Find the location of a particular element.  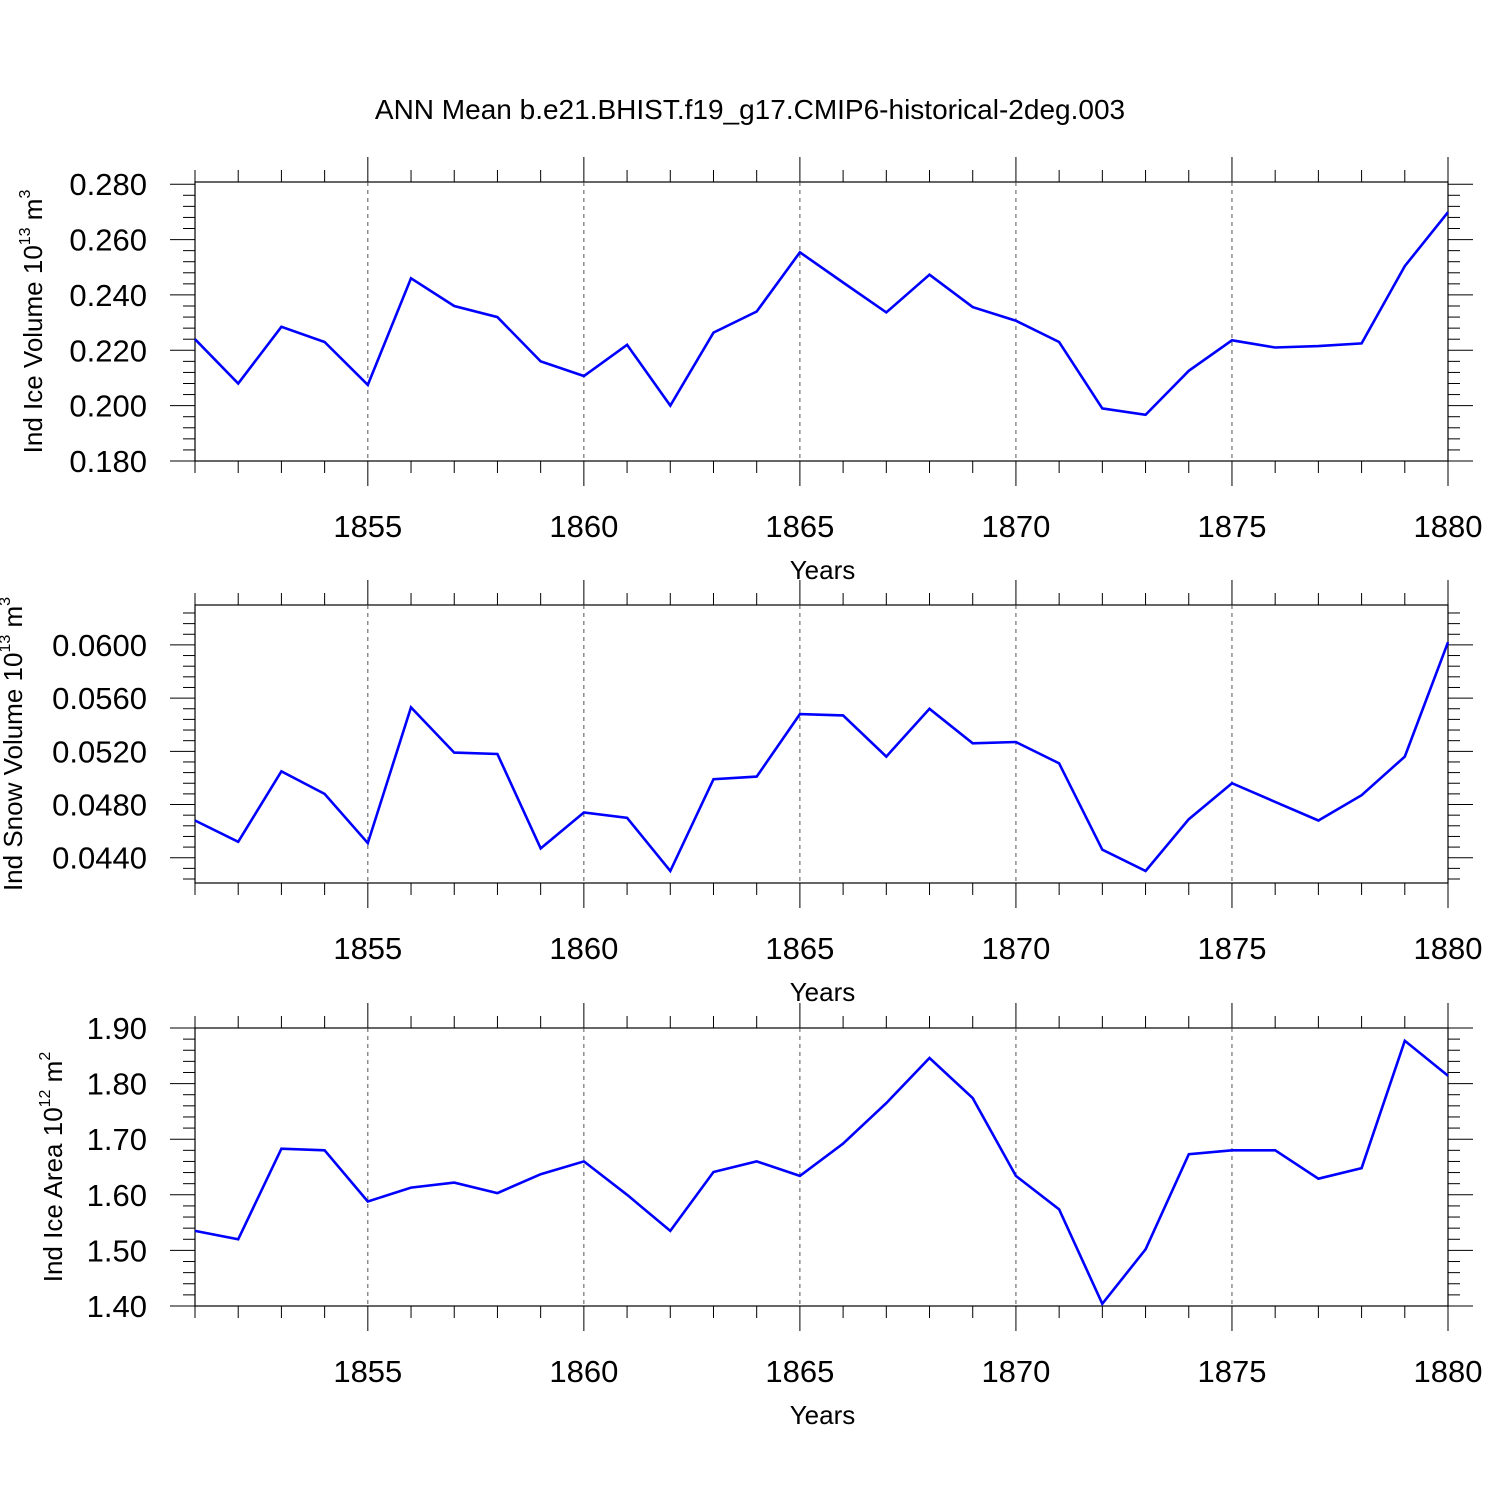

y-axis-title-text: Ind Ice Area 10 is located at coordinates (53, 1194).